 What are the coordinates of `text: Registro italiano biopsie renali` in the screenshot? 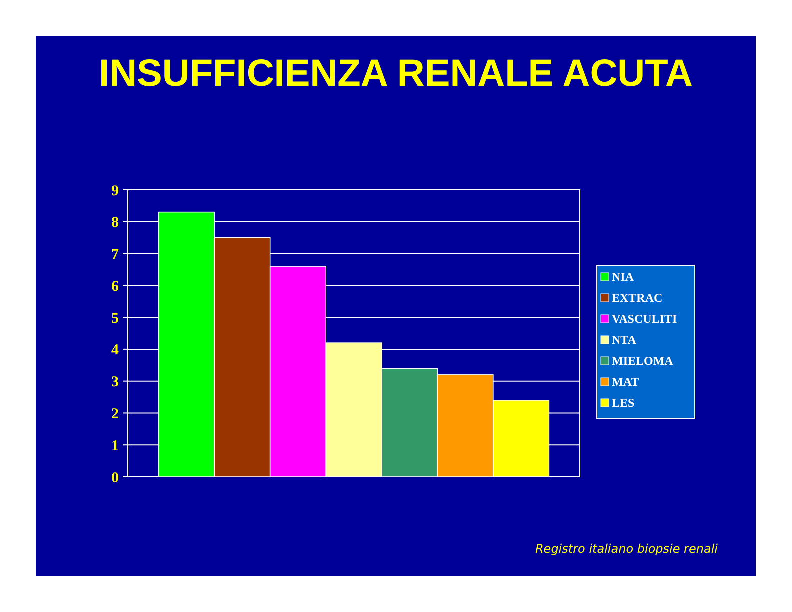 It's located at (627, 549).